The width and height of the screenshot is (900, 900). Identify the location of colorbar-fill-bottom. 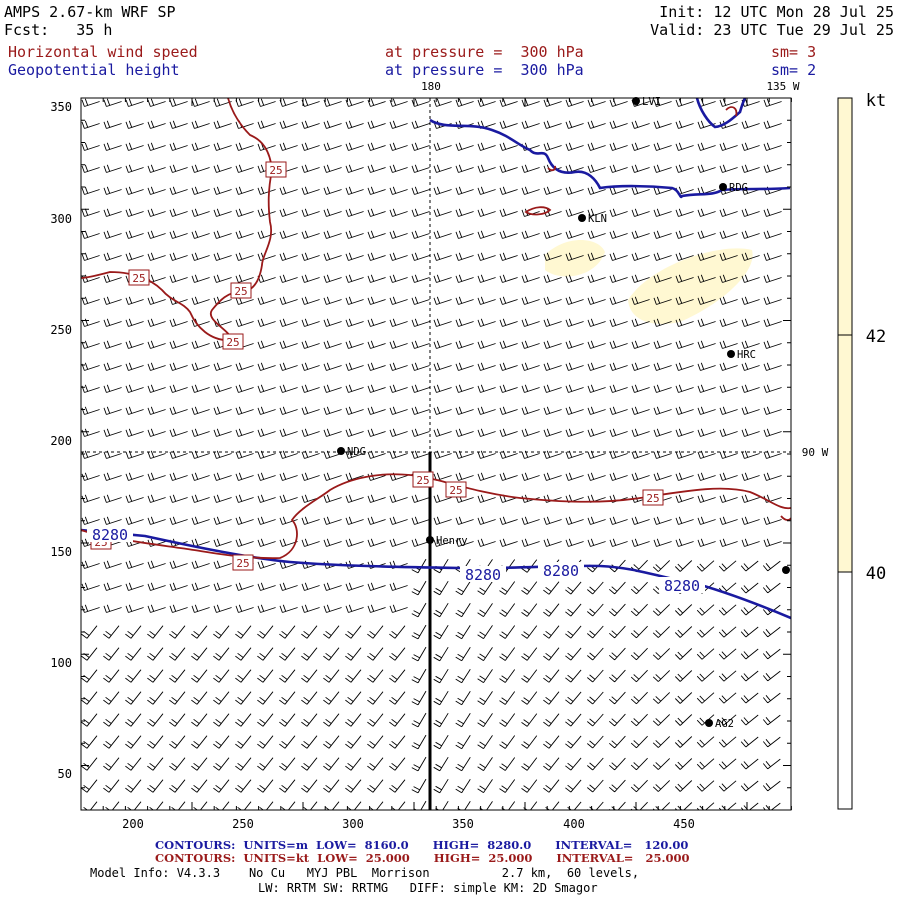
(845, 690).